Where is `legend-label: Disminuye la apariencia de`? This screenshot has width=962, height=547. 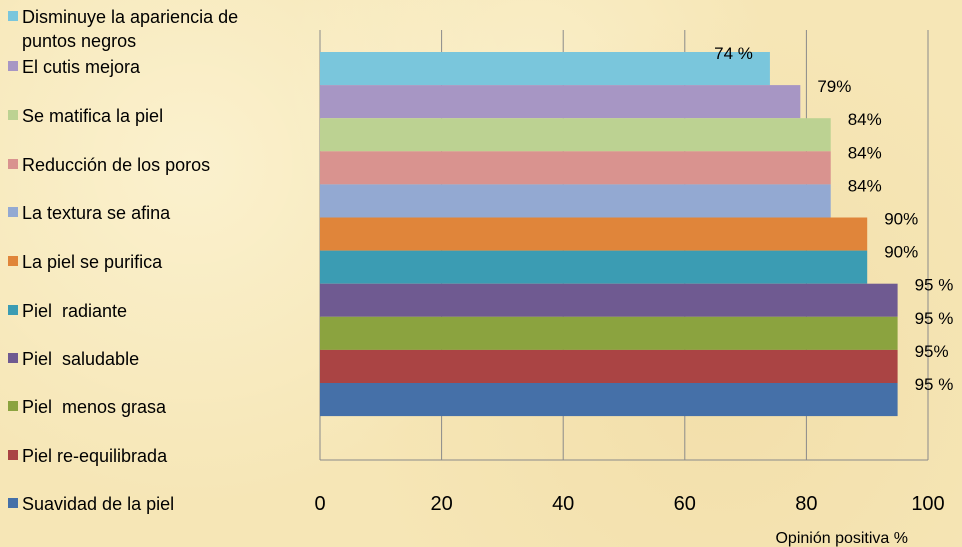 legend-label: Disminuye la apariencia de is located at coordinates (130, 17).